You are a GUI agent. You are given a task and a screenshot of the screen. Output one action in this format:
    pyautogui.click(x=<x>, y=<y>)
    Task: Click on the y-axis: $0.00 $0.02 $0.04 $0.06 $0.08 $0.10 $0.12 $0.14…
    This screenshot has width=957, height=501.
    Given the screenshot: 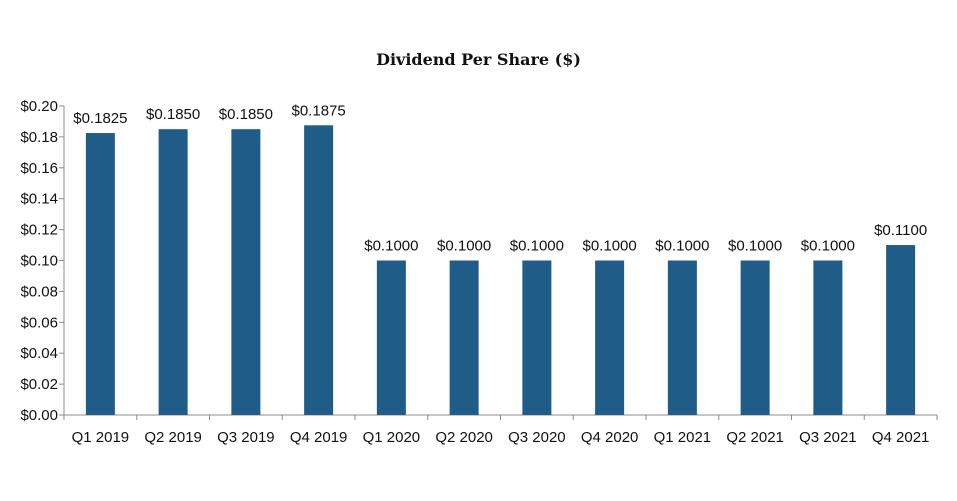 What is the action you would take?
    pyautogui.click(x=42, y=261)
    